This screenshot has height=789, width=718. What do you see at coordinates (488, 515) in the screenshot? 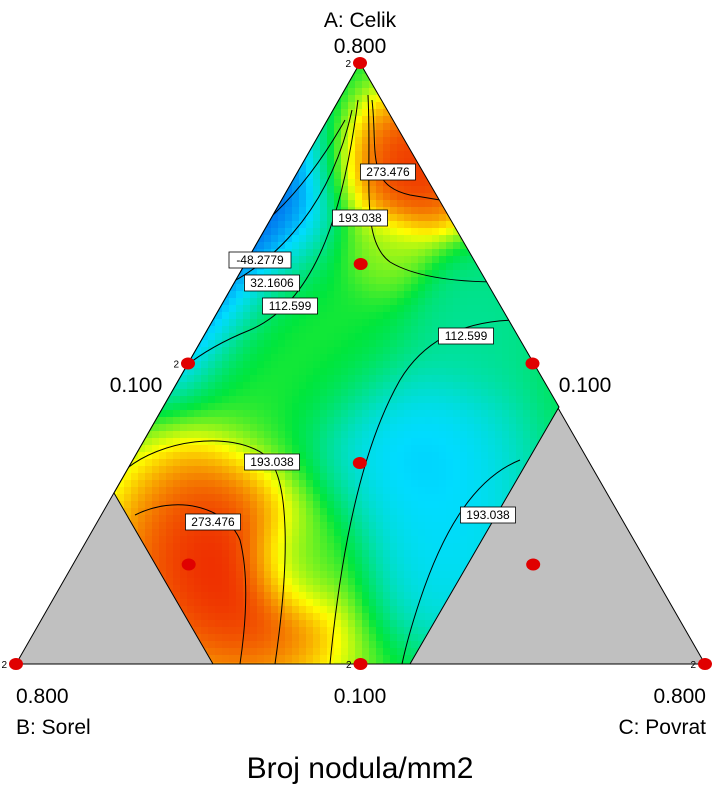
I see `contour-label-text: 193.038` at bounding box center [488, 515].